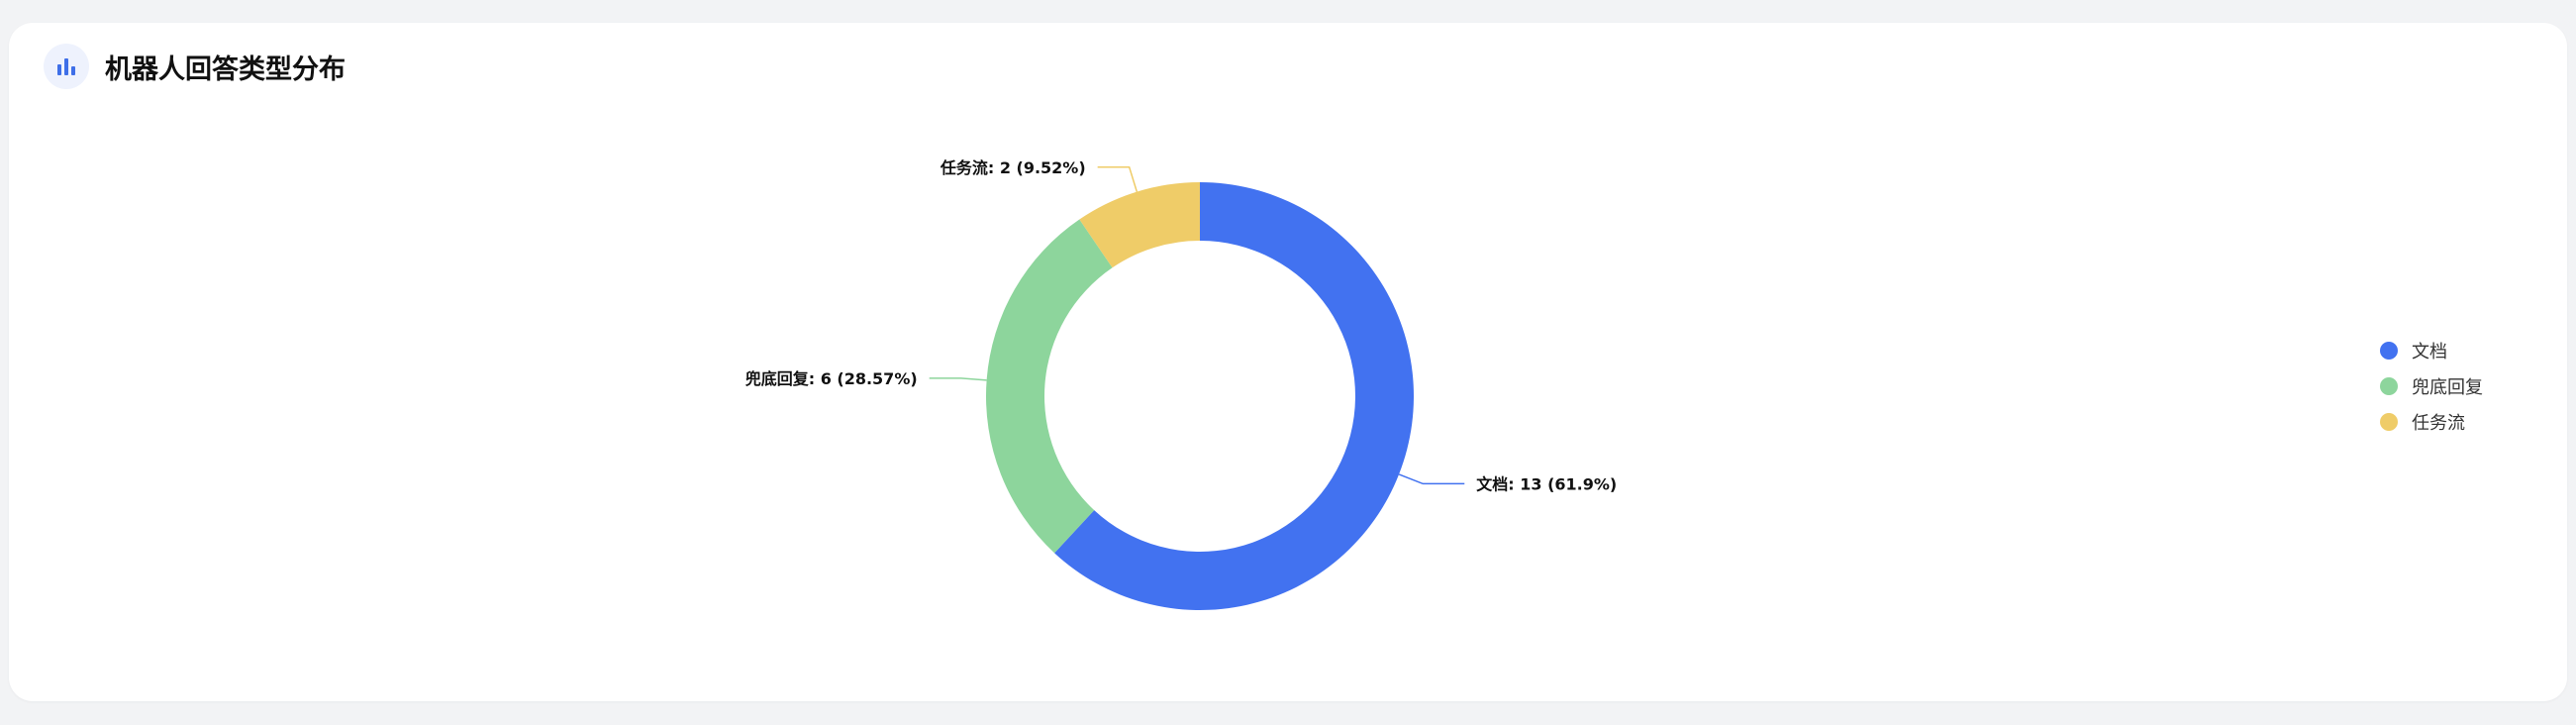  I want to click on data-label-doc: 文档: 13 (61.9%), so click(1546, 484).